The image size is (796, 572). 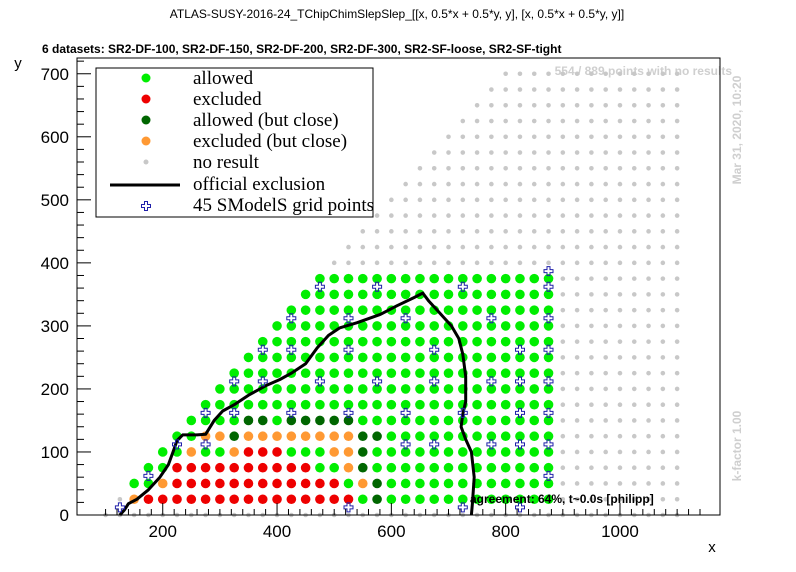 I want to click on legend-allowed-close-marker, so click(x=146, y=120).